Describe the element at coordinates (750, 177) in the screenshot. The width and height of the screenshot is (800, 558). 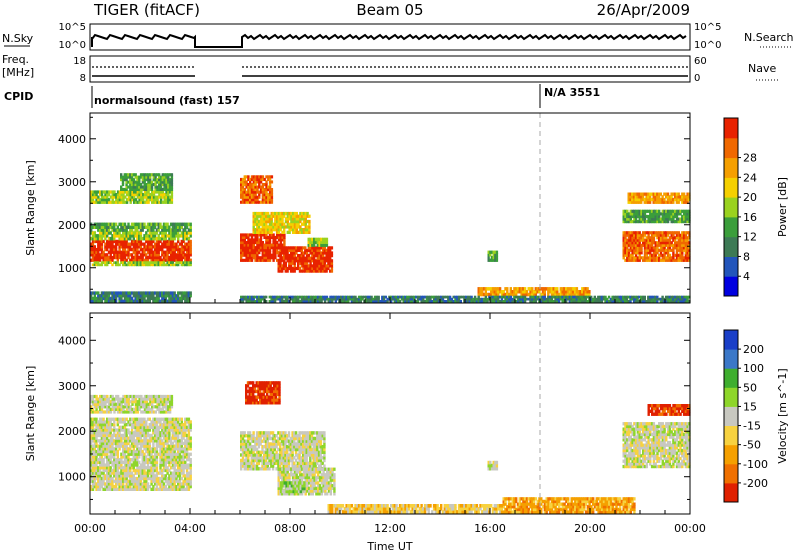
I see `colorbar-tick-label: 24` at that location.